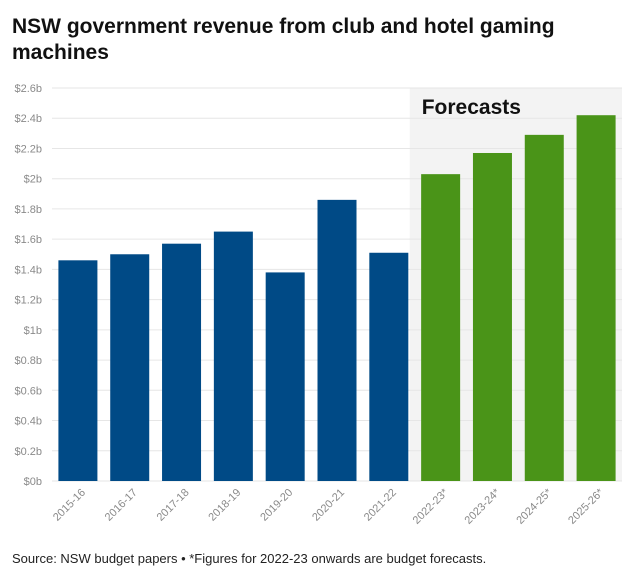  What do you see at coordinates (483, 506) in the screenshot?
I see `x-tick-label: 2023-24*` at bounding box center [483, 506].